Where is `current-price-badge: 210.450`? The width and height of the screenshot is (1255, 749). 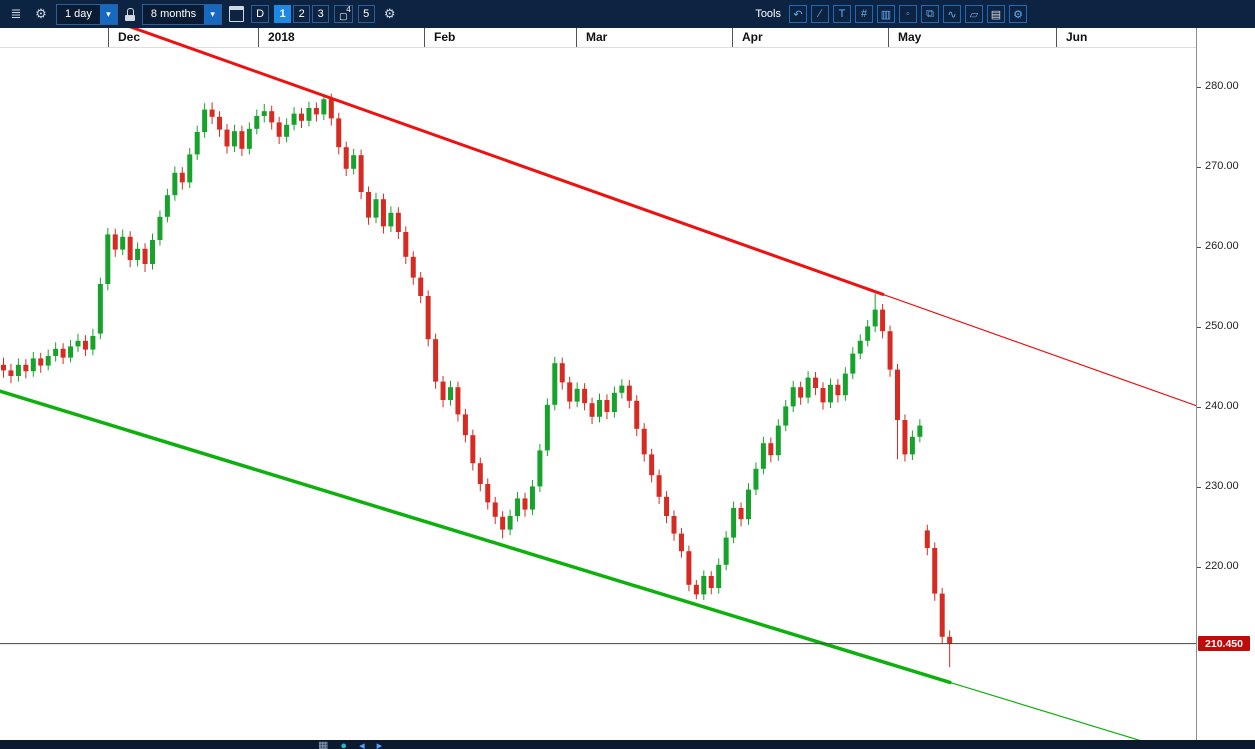
current-price-badge: 210.450 is located at coordinates (1224, 644).